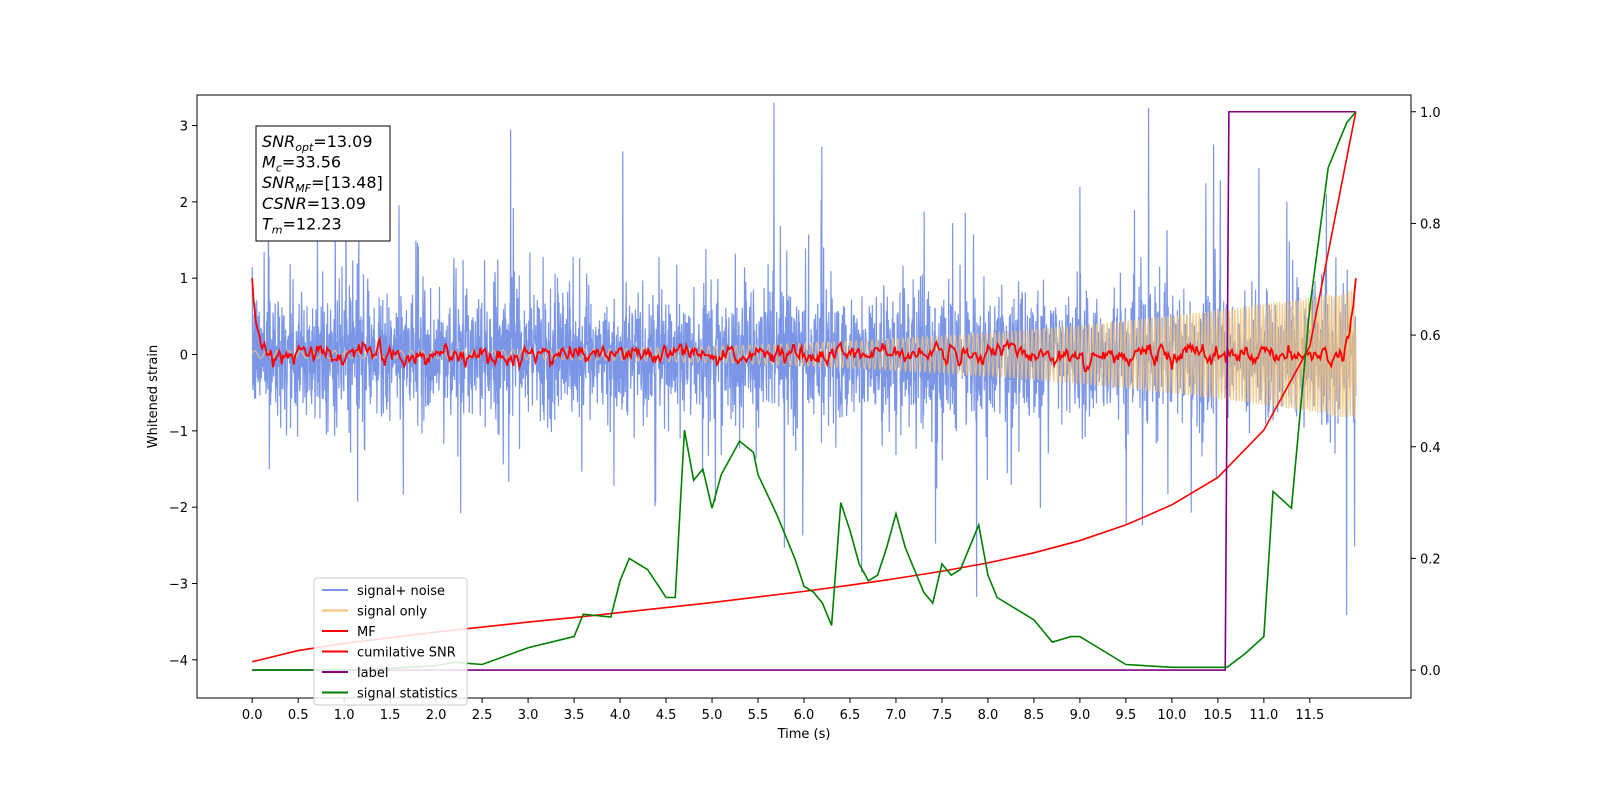  I want to click on series-mf-line, so click(804, 325).